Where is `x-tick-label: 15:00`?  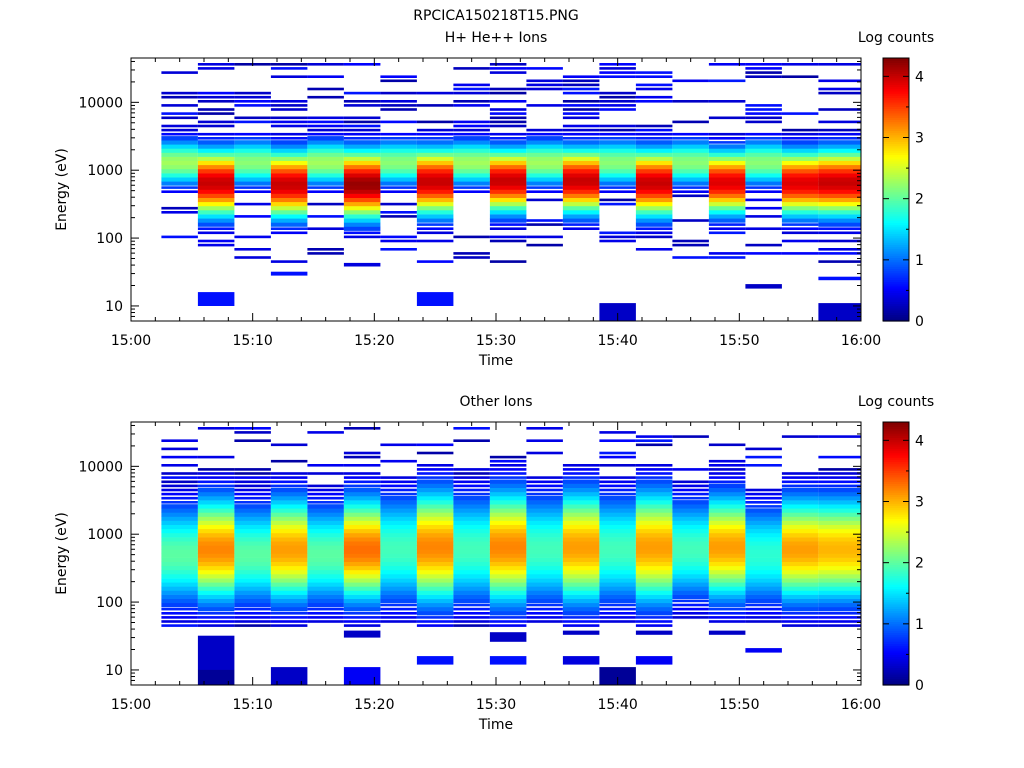 x-tick-label: 15:00 is located at coordinates (131, 705).